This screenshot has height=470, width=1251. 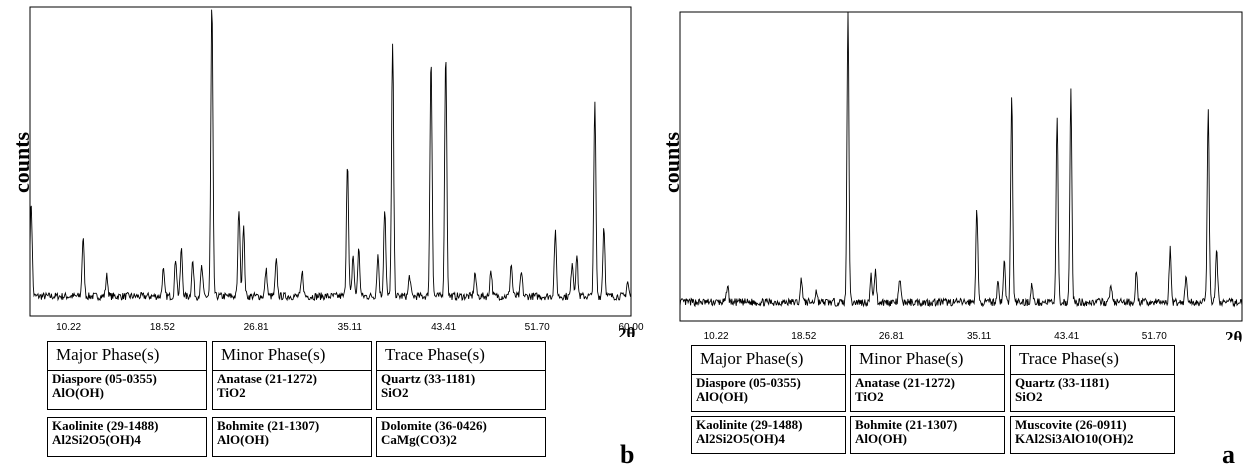 What do you see at coordinates (256, 327) in the screenshot?
I see `x-tick-label: 26.81` at bounding box center [256, 327].